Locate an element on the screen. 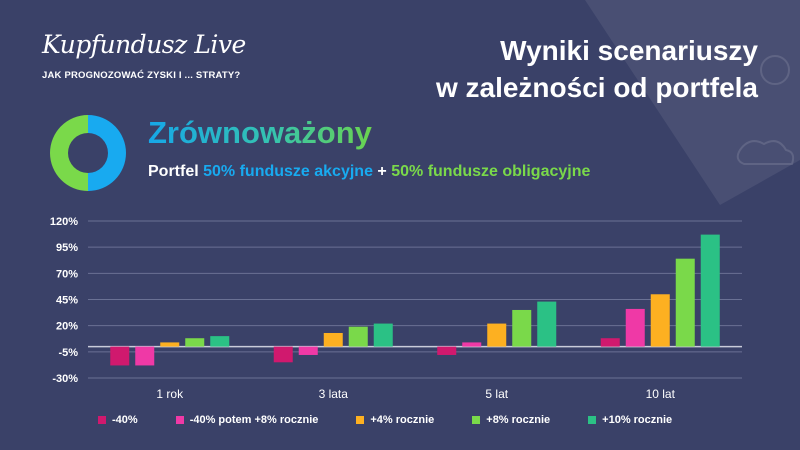  legend-label: +4% rocznie is located at coordinates (402, 420).